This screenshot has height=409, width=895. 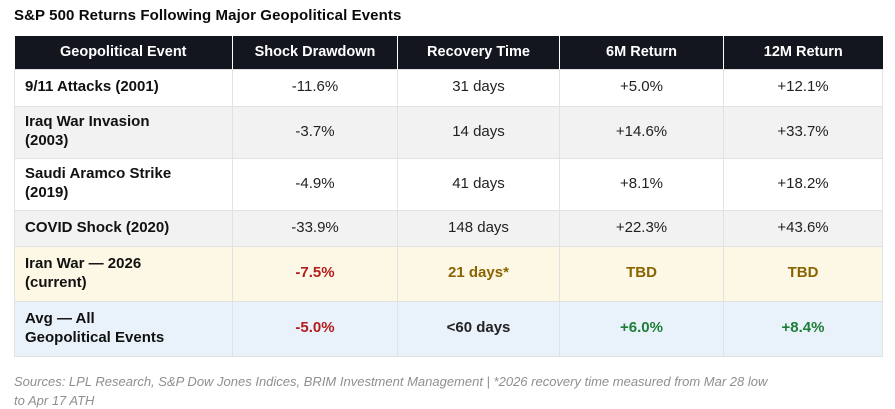 I want to click on column-header-6m-return: 6M Return, so click(x=641, y=52).